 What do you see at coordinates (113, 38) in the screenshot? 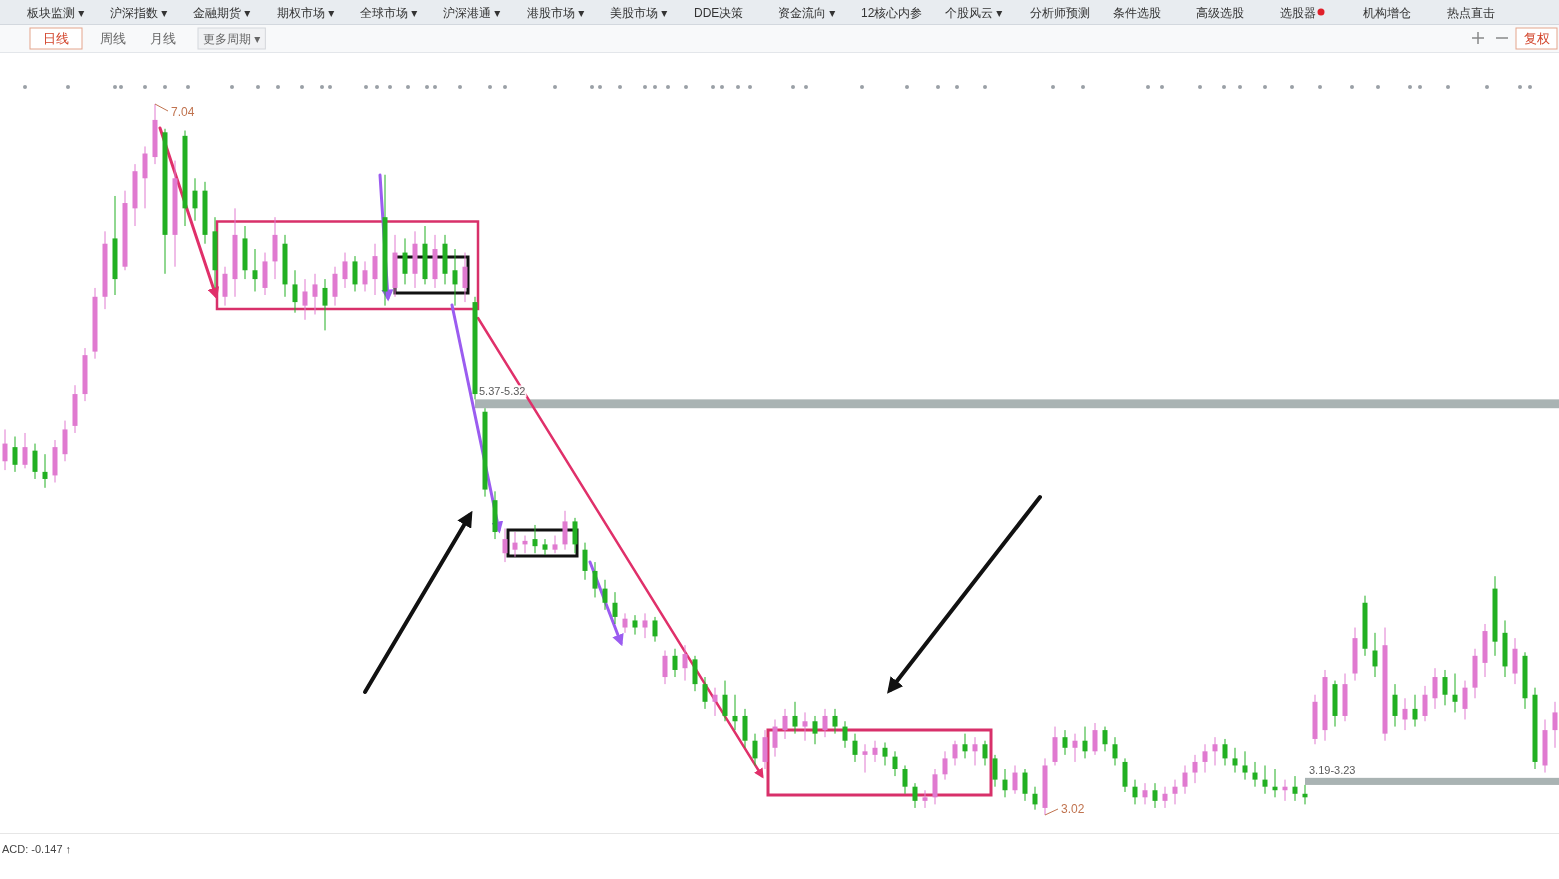
I see `text: 周线` at bounding box center [113, 38].